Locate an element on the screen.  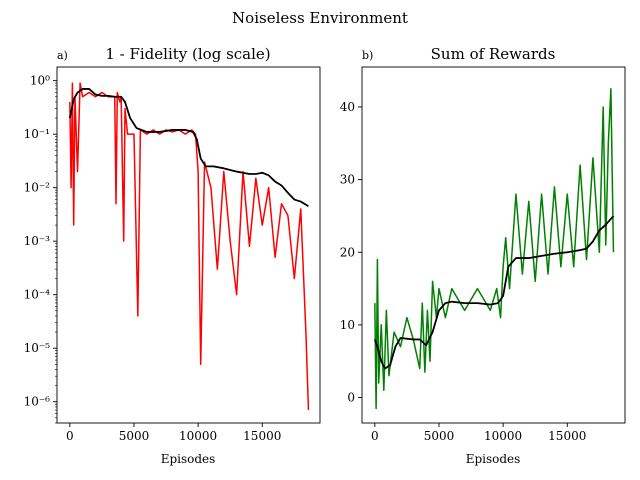
panel-a-y-tick-label: 10⁻⁵ is located at coordinates (37, 348).